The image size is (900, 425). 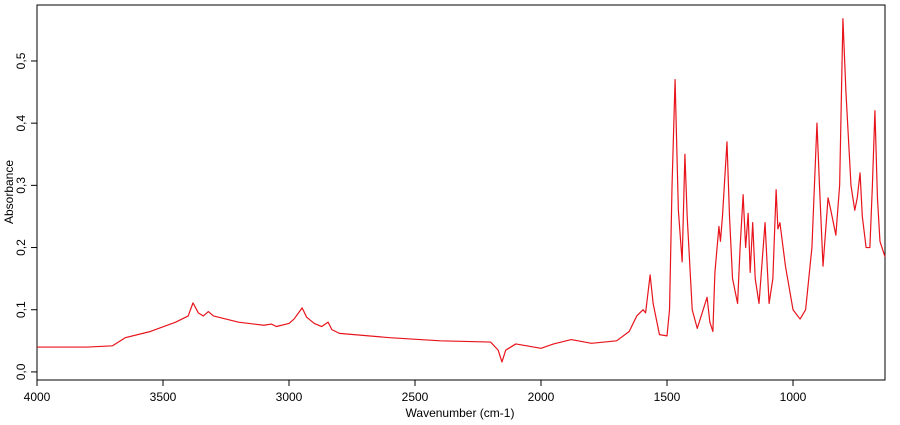 I want to click on y-tick-label: 0,4, so click(x=21, y=122).